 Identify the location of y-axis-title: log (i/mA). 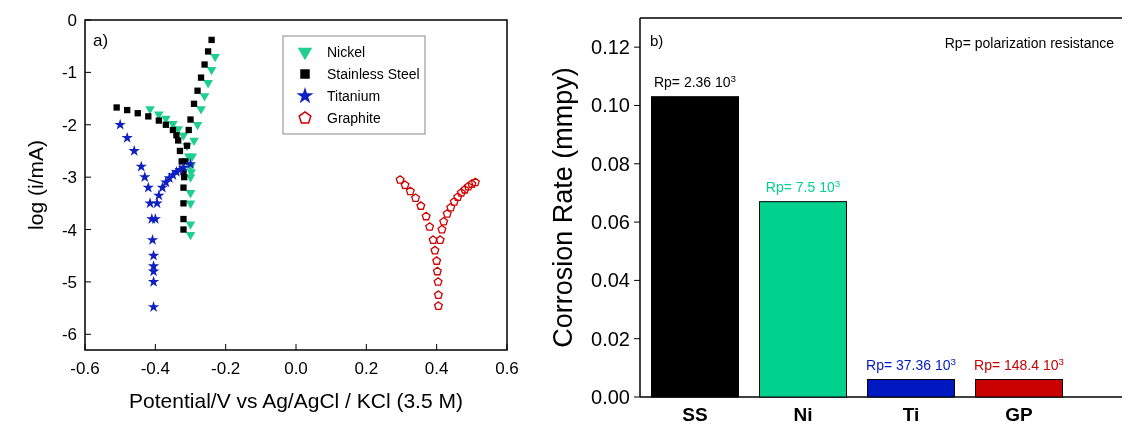
(35, 185).